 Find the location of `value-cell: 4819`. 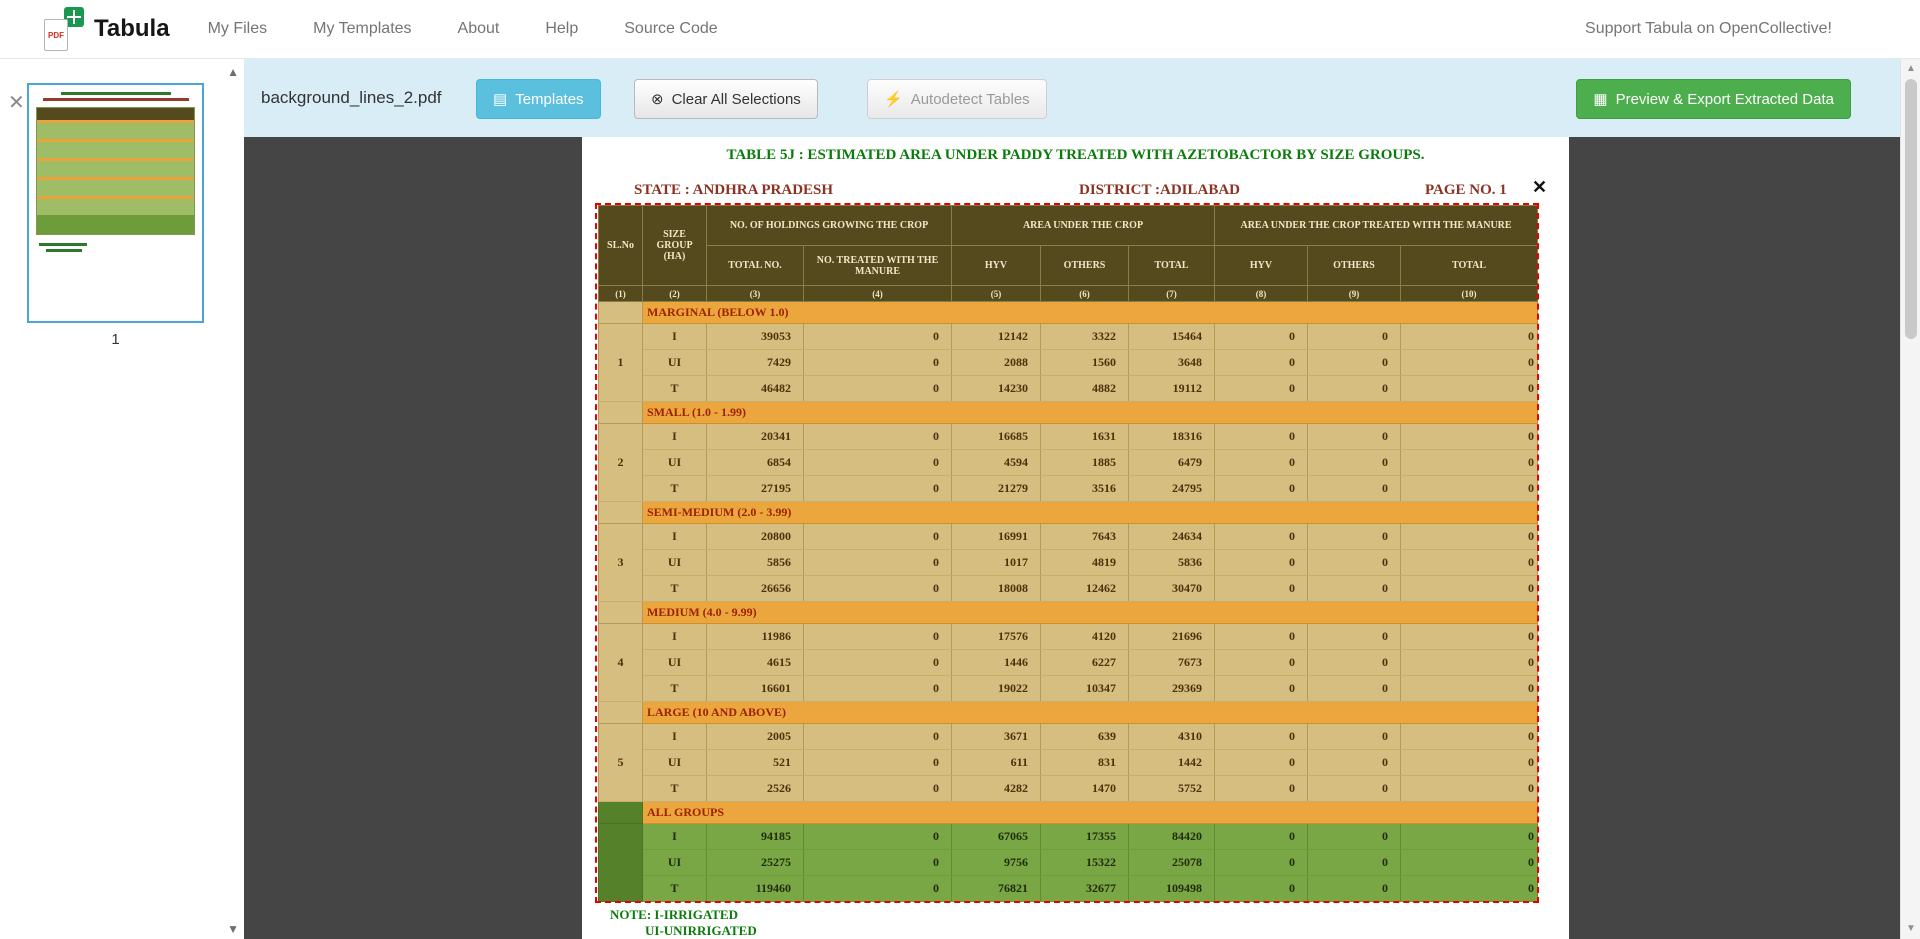

value-cell: 4819 is located at coordinates (1085, 562).